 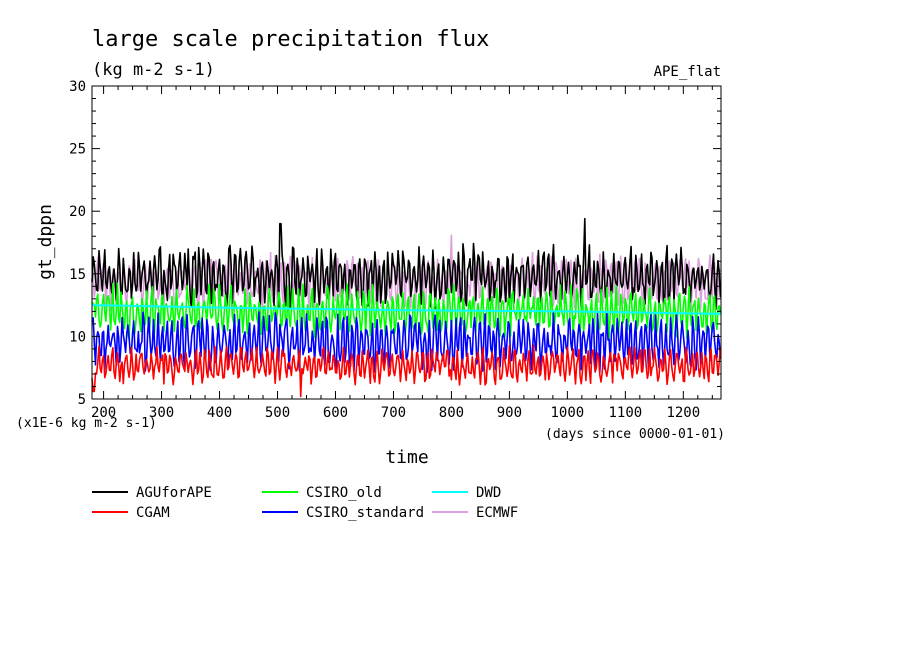 What do you see at coordinates (509, 413) in the screenshot?
I see `x-tick-label: 900` at bounding box center [509, 413].